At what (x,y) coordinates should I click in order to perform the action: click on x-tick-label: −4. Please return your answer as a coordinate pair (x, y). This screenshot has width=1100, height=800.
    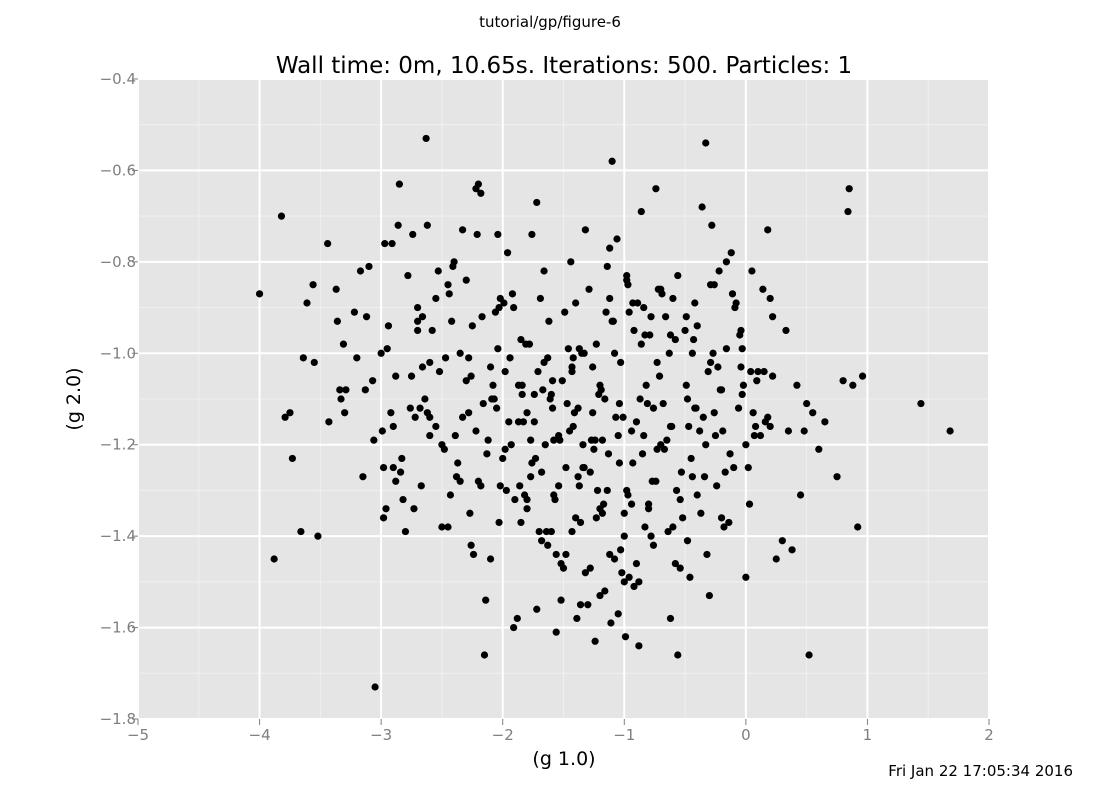
    Looking at the image, I should click on (260, 735).